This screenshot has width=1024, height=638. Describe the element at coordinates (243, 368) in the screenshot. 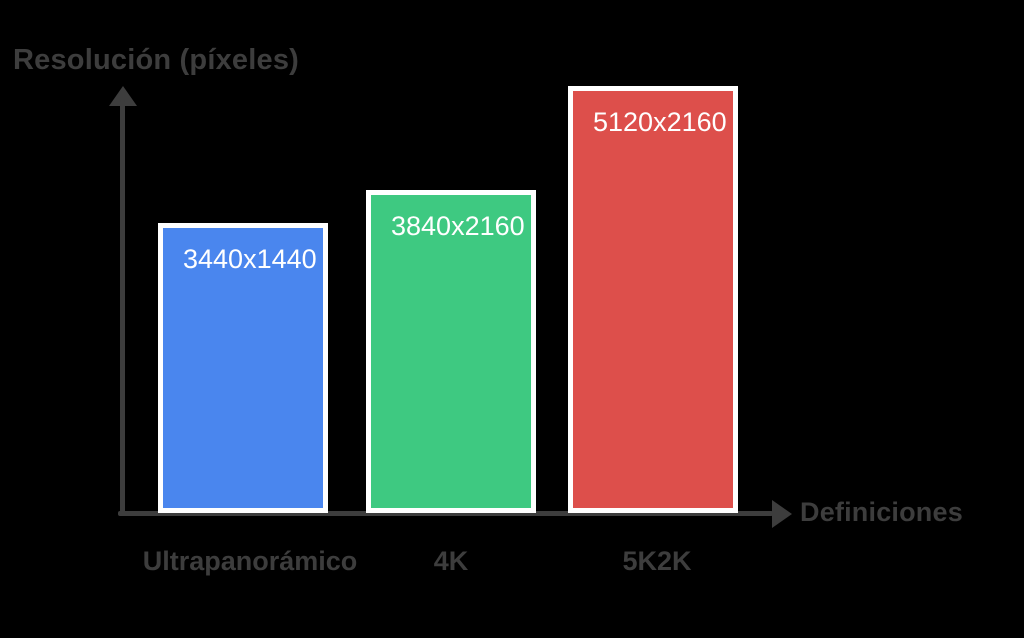

I see `bar-ultrapanoramic: 3440x1440` at that location.